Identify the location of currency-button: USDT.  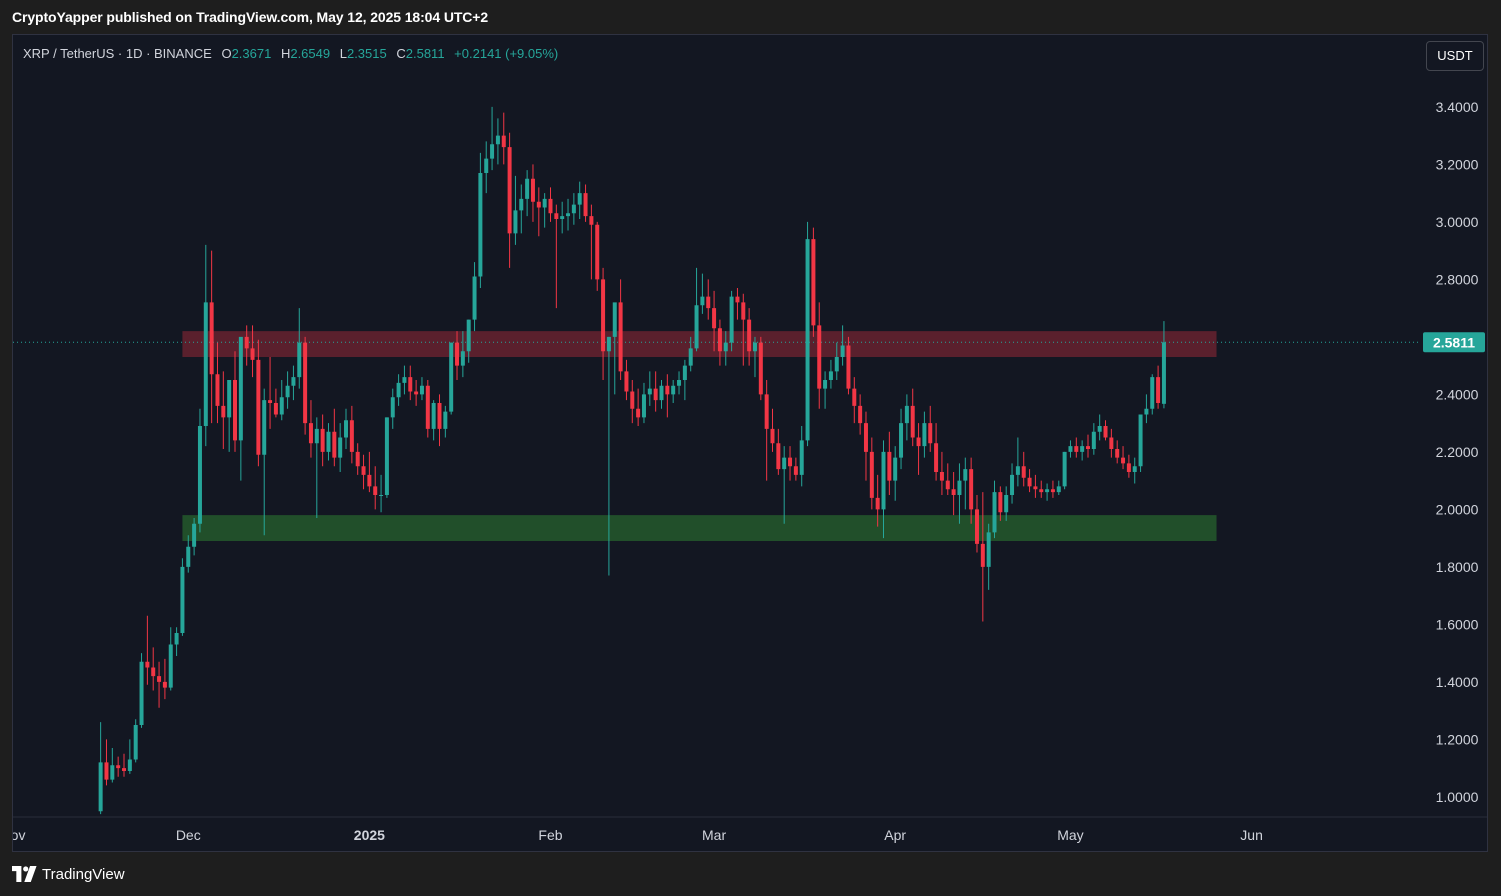
(1455, 56).